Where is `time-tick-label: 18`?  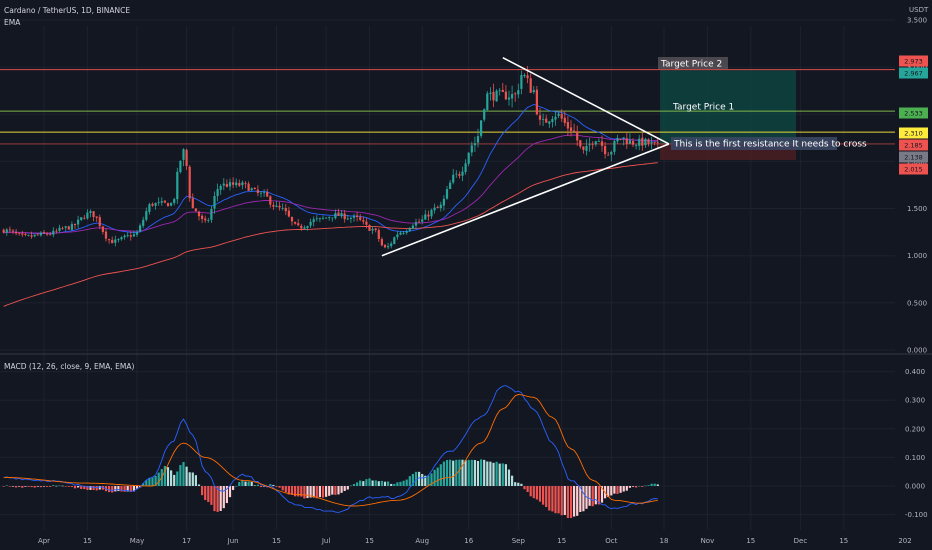 time-tick-label: 18 is located at coordinates (664, 541).